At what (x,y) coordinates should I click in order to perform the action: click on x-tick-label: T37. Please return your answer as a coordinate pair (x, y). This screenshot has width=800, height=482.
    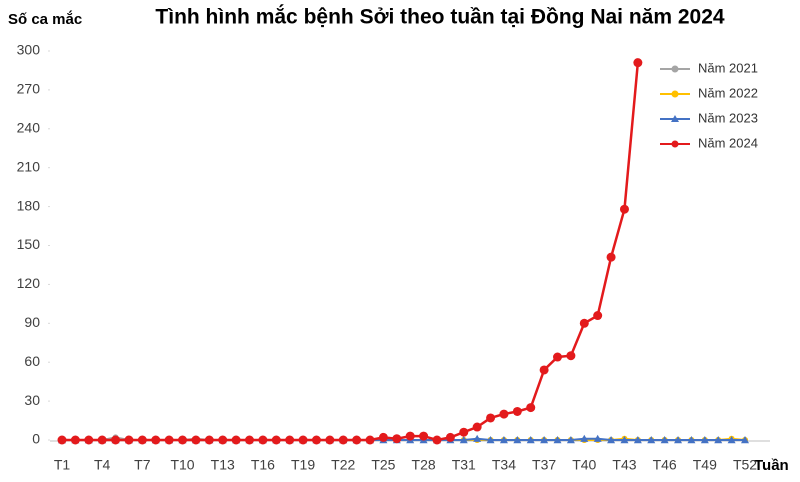
    Looking at the image, I should click on (544, 465).